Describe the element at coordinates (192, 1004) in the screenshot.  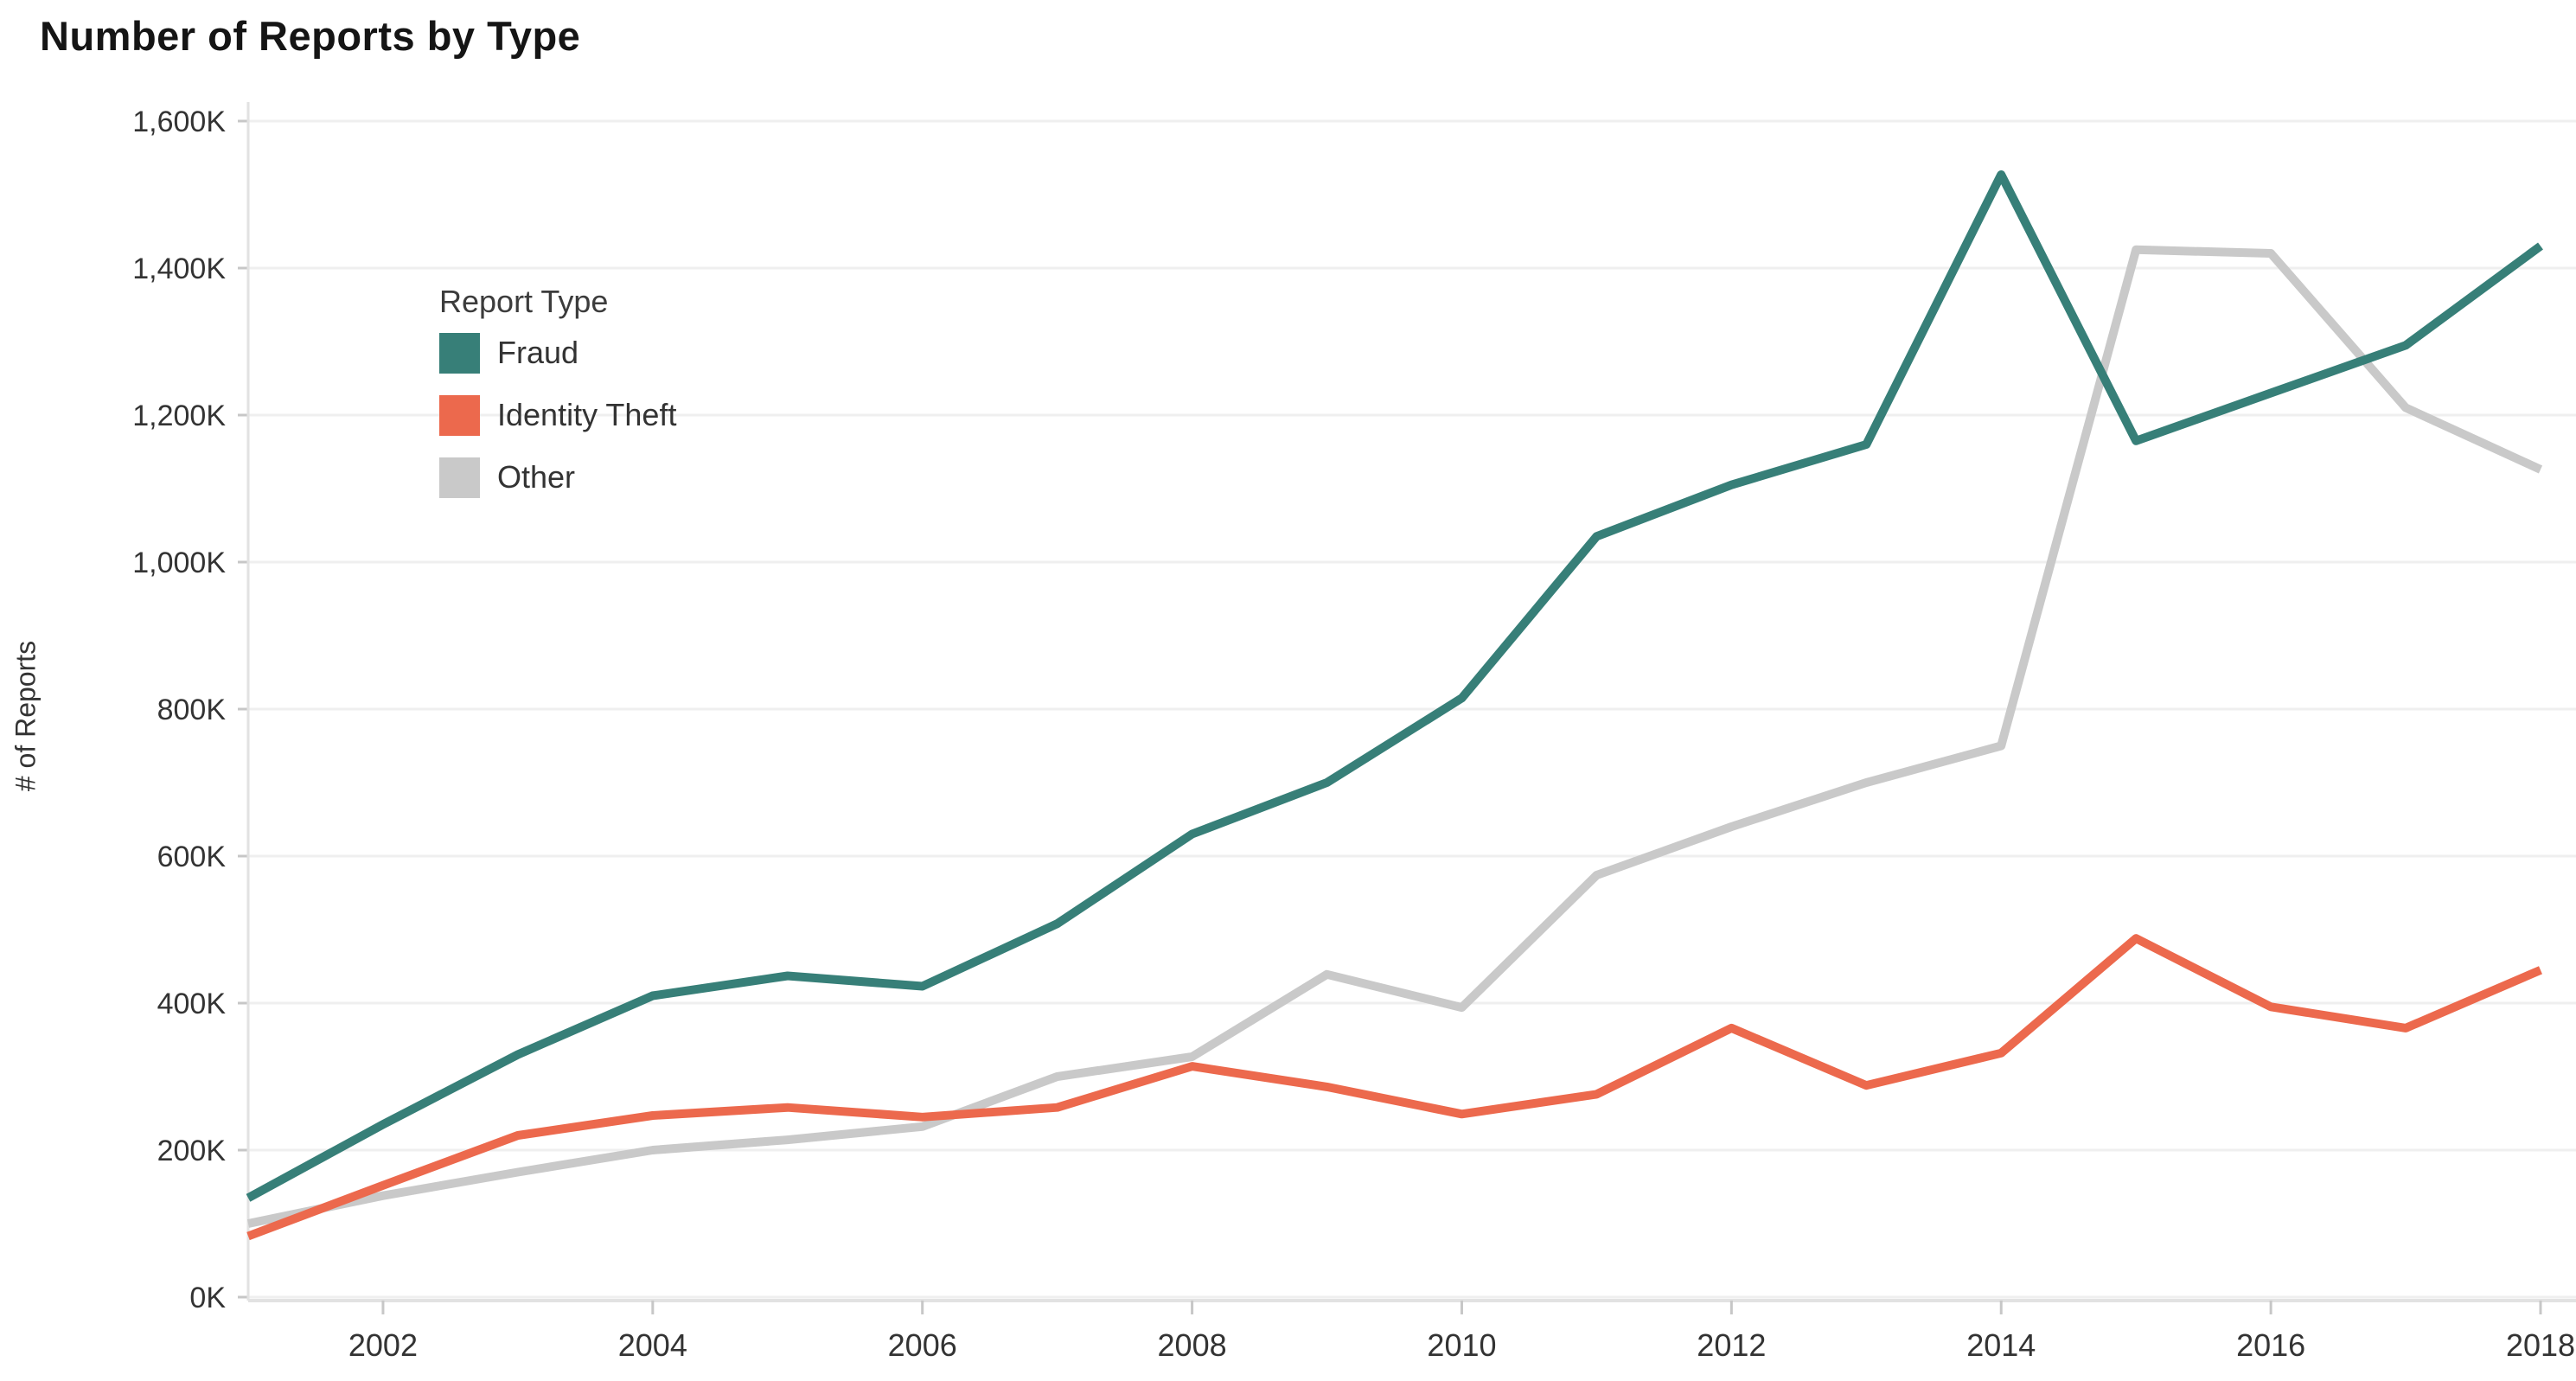
I see `y-tick-label: 400K` at that location.